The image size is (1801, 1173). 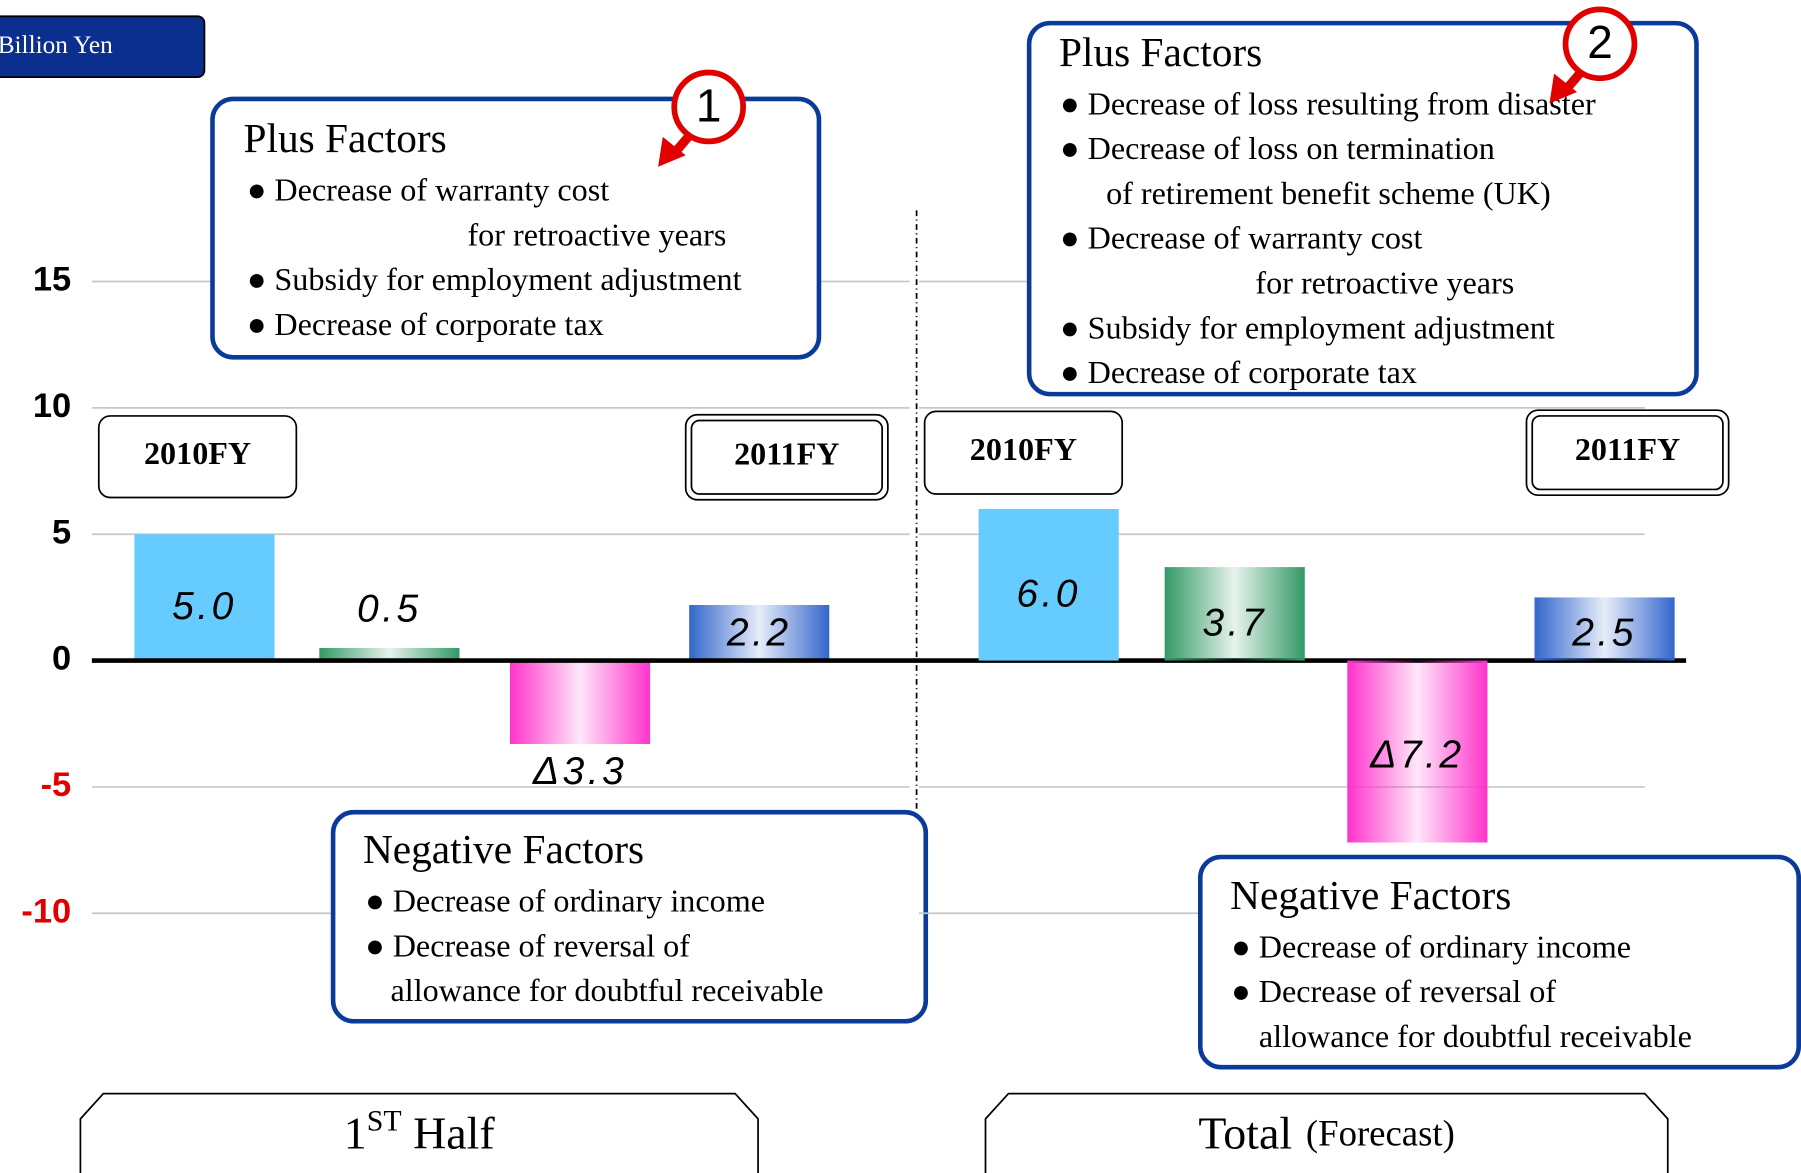 I want to click on title-text: 1, so click(x=355, y=1132).